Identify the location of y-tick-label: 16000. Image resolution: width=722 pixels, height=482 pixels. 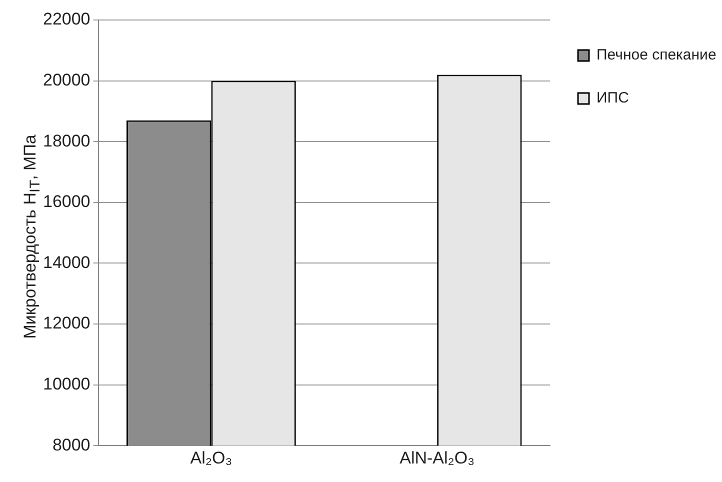
(66, 202).